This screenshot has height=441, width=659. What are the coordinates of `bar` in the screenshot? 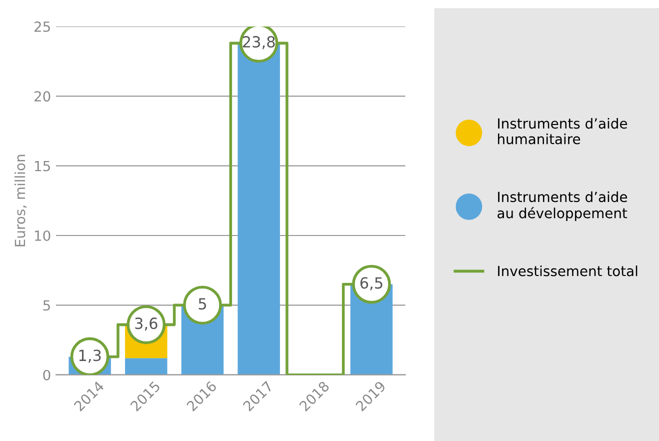 It's located at (146, 366).